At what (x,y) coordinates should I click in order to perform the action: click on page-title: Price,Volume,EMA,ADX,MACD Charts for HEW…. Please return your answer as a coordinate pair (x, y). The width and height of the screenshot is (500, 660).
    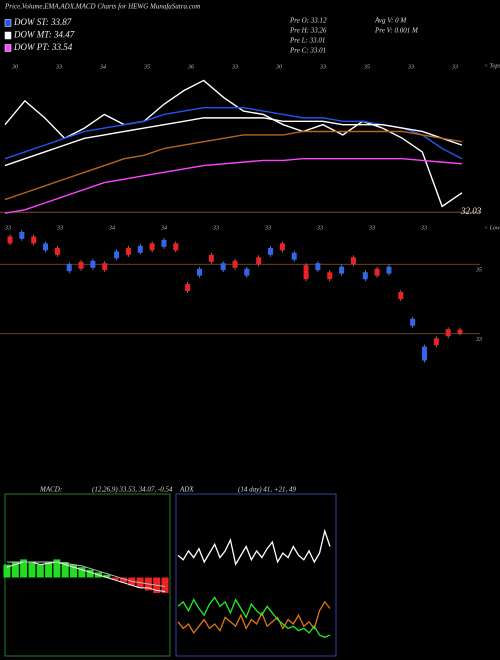
    Looking at the image, I should click on (102, 7).